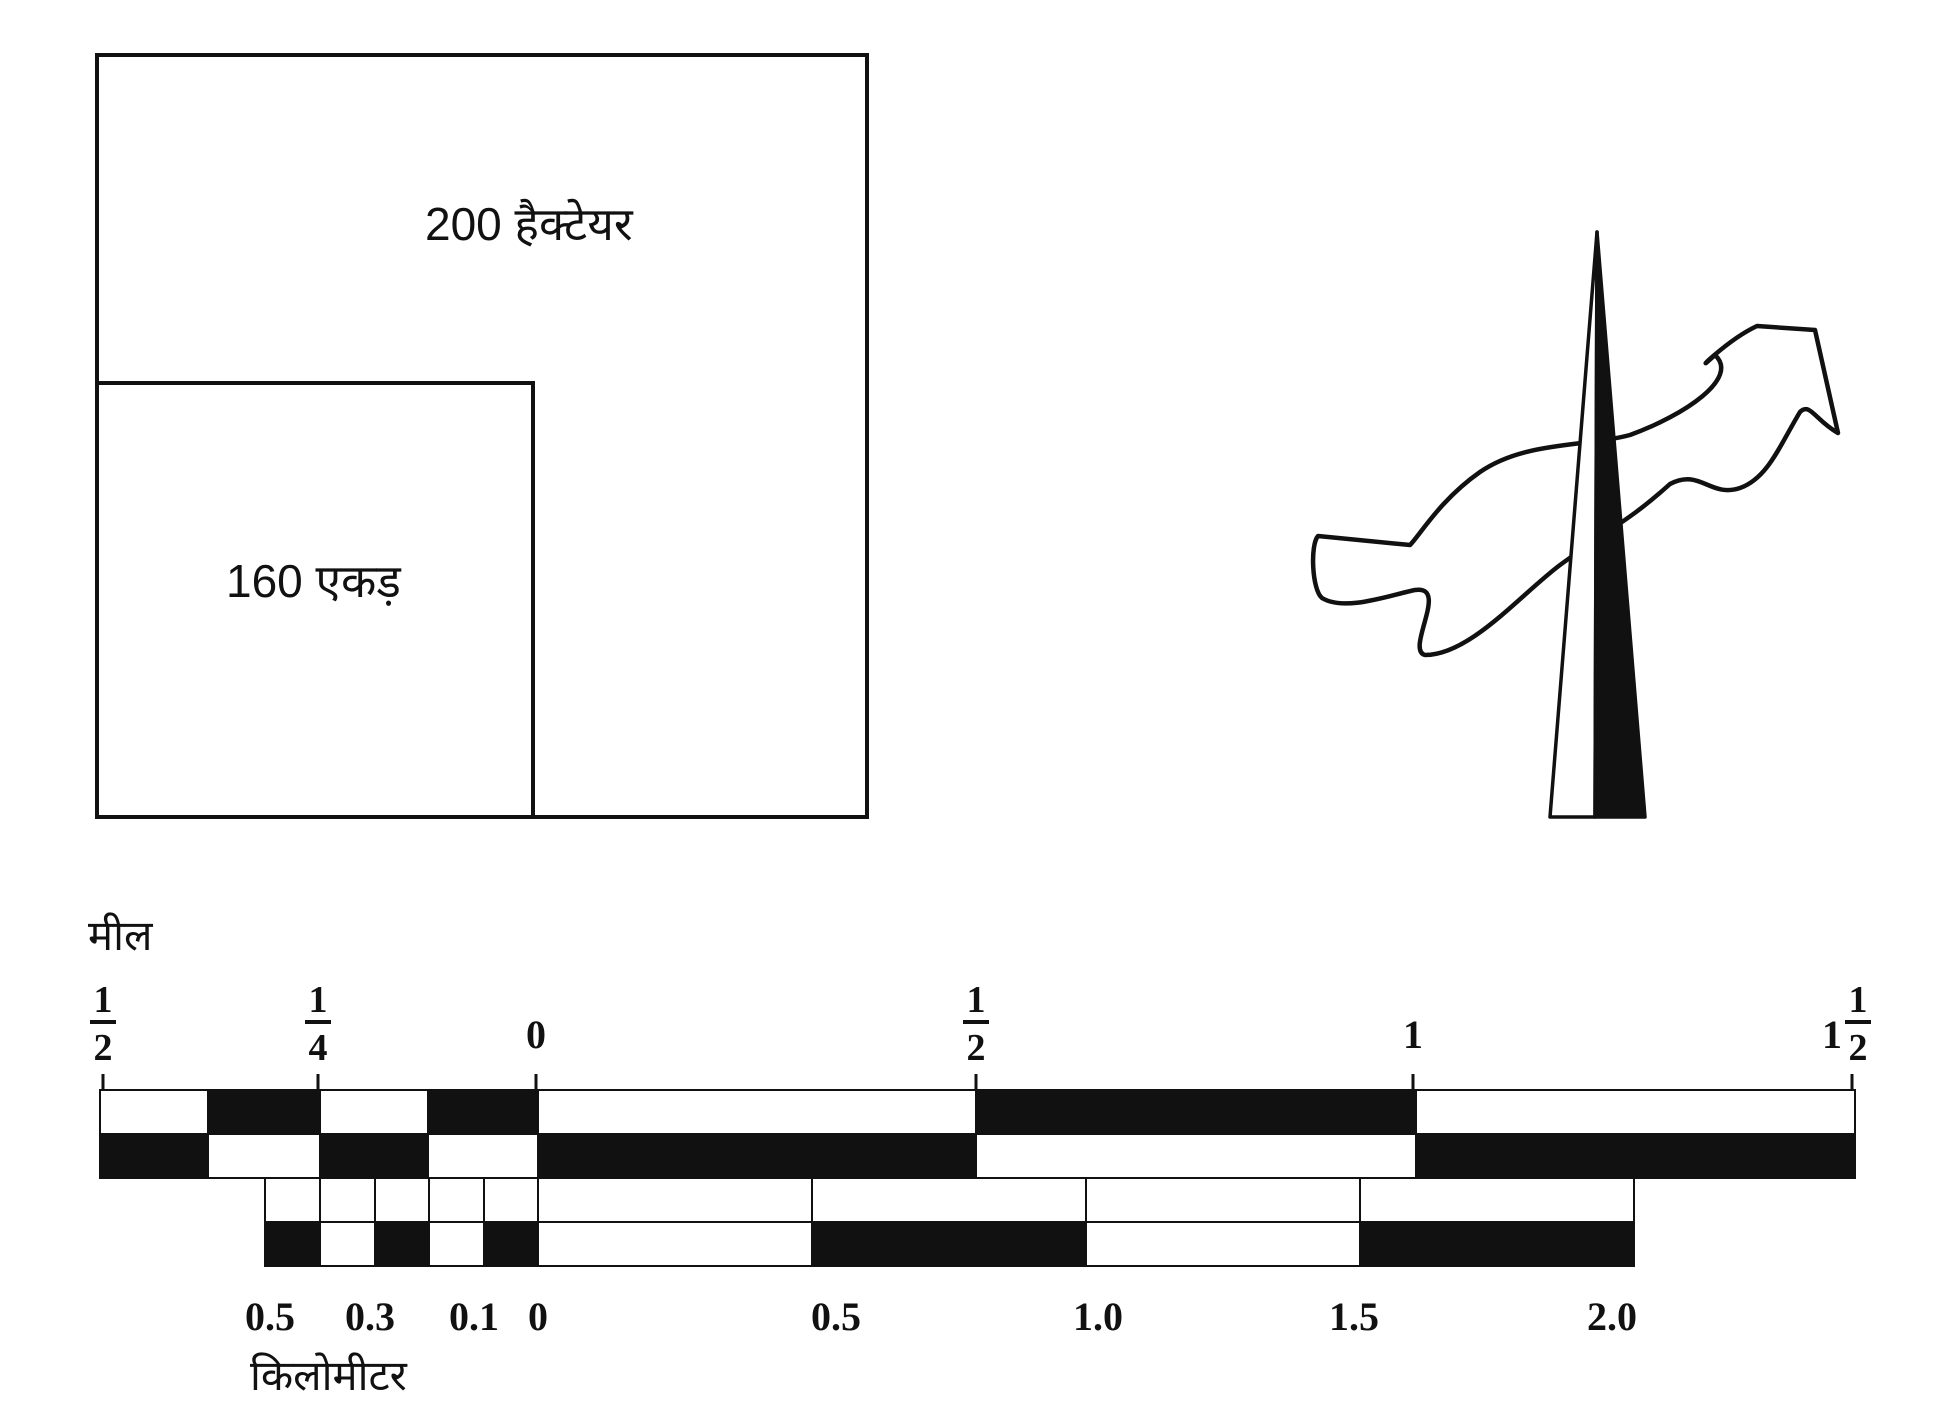 Image resolution: width=1933 pixels, height=1425 pixels. I want to click on river-outline-icon, so click(1575, 490).